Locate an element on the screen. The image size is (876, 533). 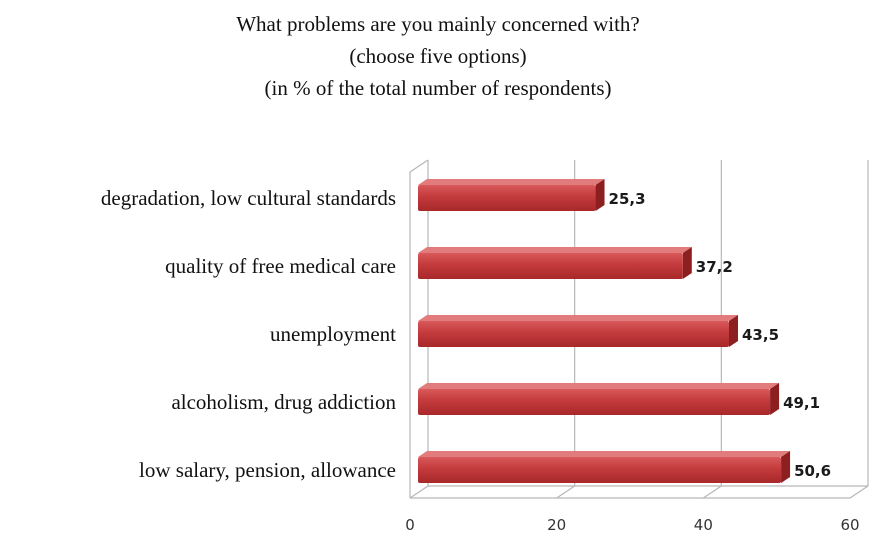
category-label-0: degradation, low cultural standards is located at coordinates (248, 198).